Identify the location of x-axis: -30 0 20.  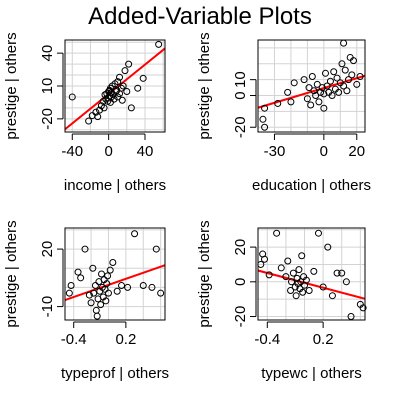
(314, 146).